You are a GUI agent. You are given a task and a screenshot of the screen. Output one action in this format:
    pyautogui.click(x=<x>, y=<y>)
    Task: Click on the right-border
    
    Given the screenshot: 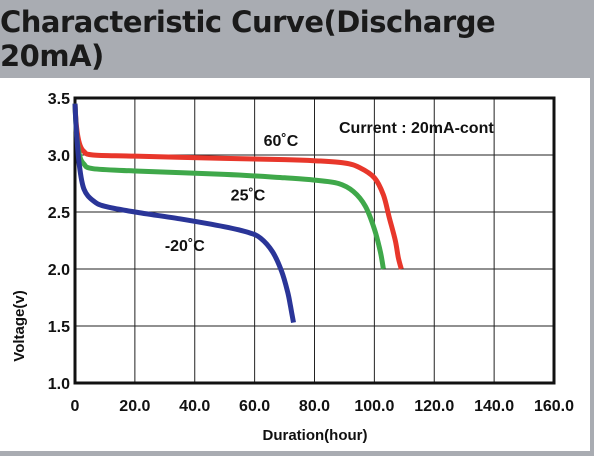 What is the action you would take?
    pyautogui.click(x=592, y=264)
    